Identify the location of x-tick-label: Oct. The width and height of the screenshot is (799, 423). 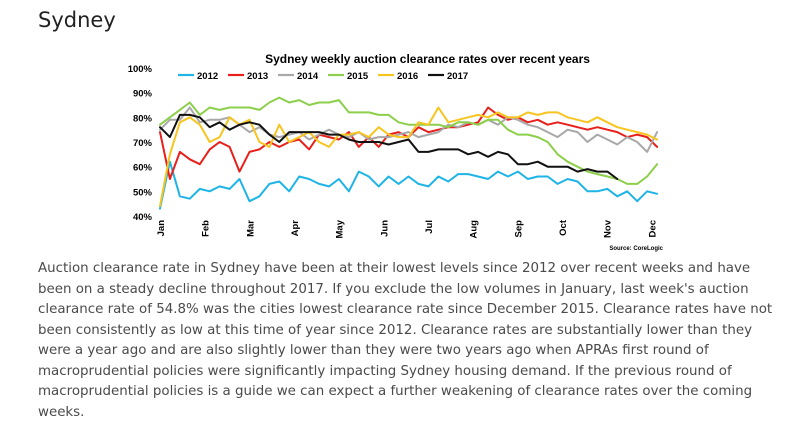
(563, 227).